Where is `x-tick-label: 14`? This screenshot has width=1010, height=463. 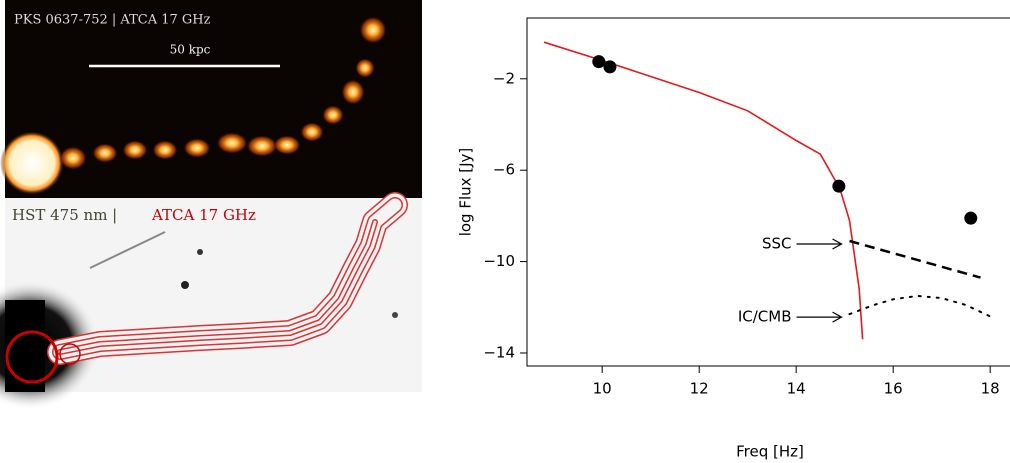
x-tick-label: 14 is located at coordinates (796, 389).